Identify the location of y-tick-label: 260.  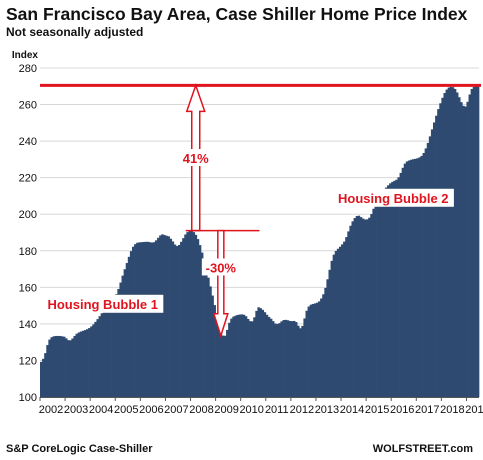
(28, 106).